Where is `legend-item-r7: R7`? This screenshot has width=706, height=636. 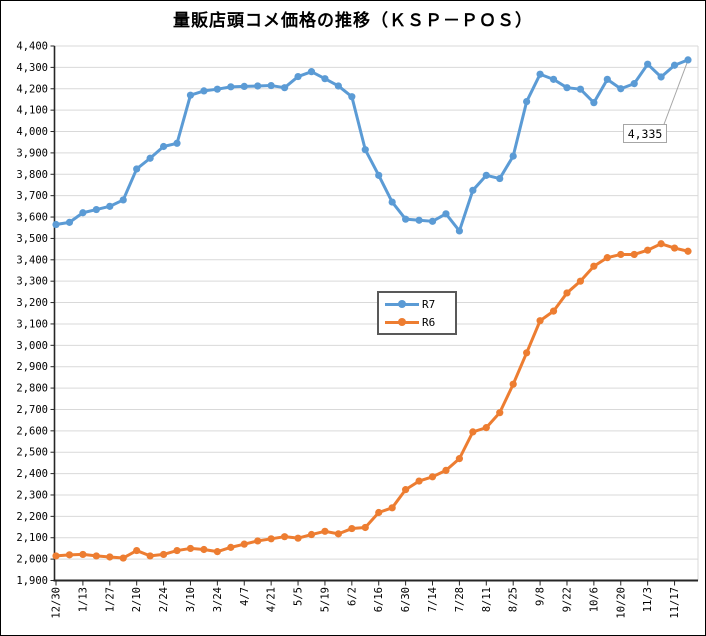 legend-item-r7: R7 is located at coordinates (417, 304).